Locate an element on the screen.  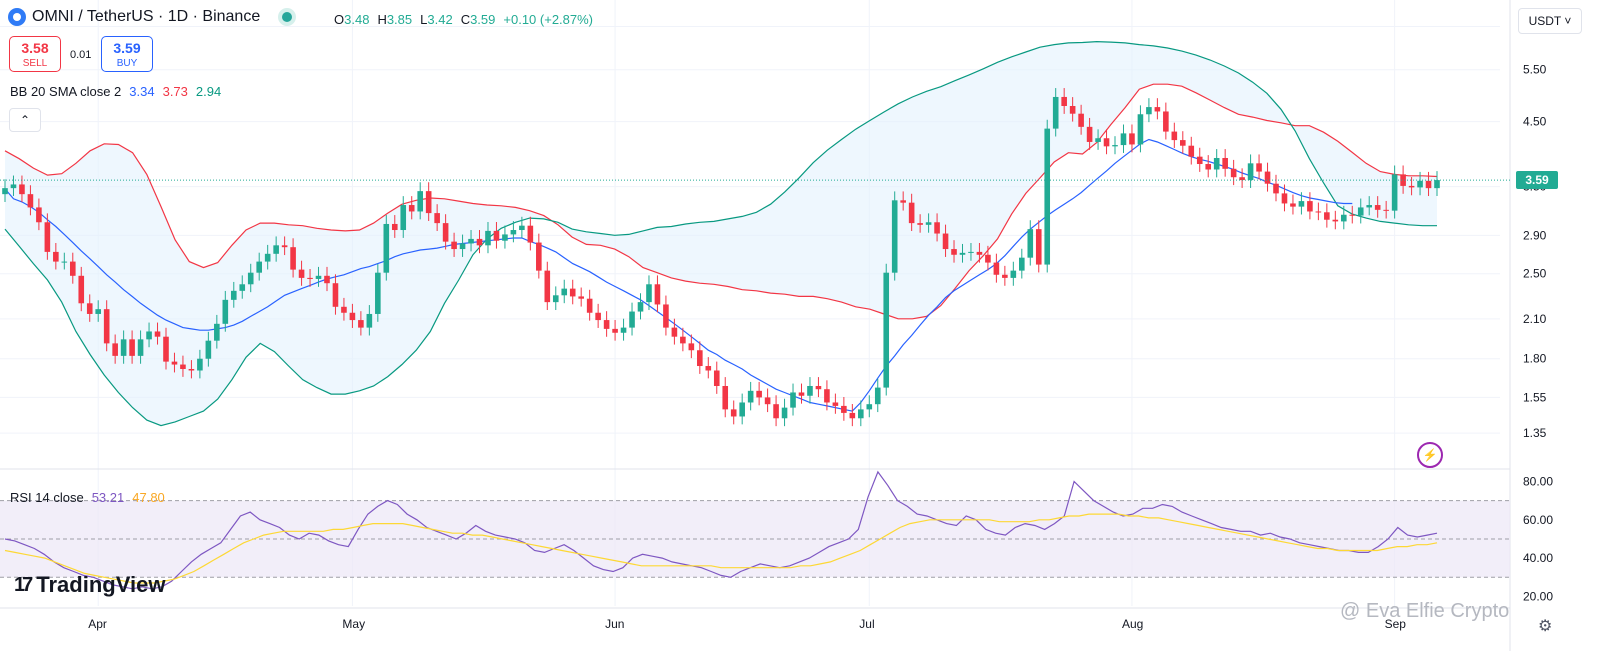
coin-logo-icon is located at coordinates (17, 17).